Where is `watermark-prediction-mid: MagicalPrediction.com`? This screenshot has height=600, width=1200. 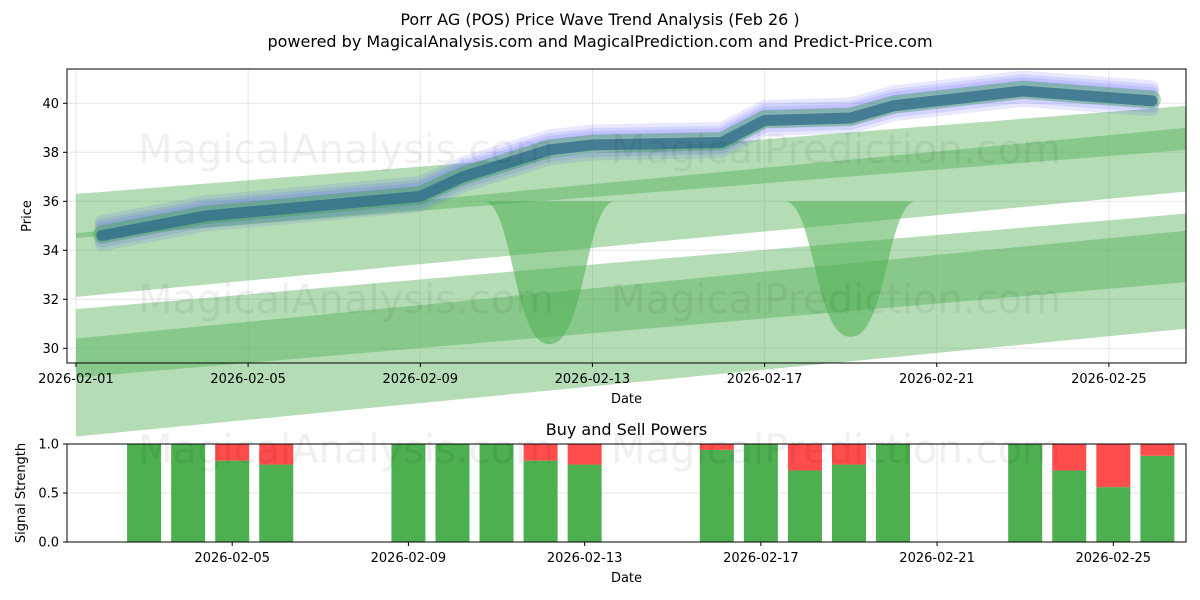 watermark-prediction-mid: MagicalPrediction.com is located at coordinates (836, 300).